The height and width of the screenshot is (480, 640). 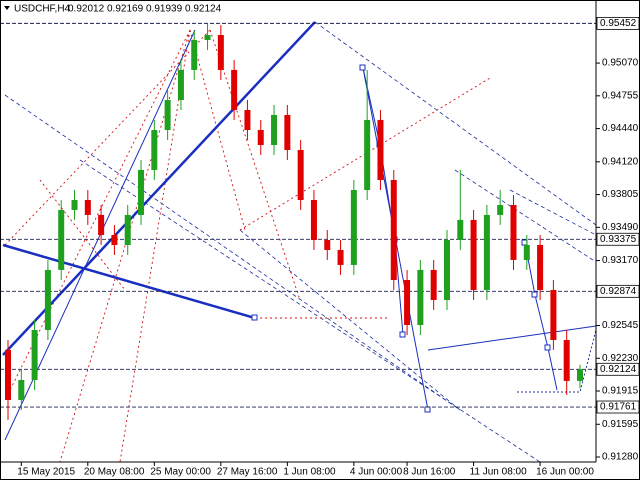 What do you see at coordinates (620, 457) in the screenshot?
I see `y-tick-label: 0.91280` at bounding box center [620, 457].